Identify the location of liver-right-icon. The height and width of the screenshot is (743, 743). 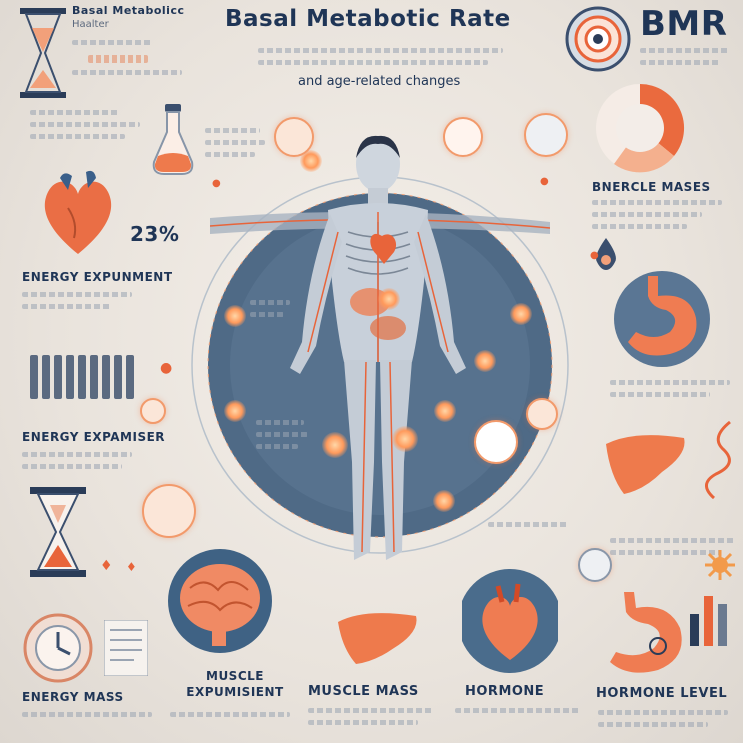
(646, 464).